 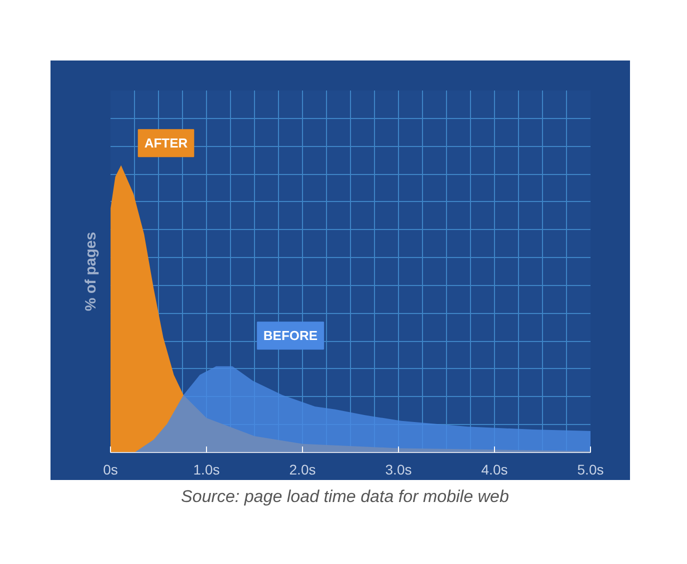 What do you see at coordinates (91, 272) in the screenshot?
I see `y-axis-title: % of pages` at bounding box center [91, 272].